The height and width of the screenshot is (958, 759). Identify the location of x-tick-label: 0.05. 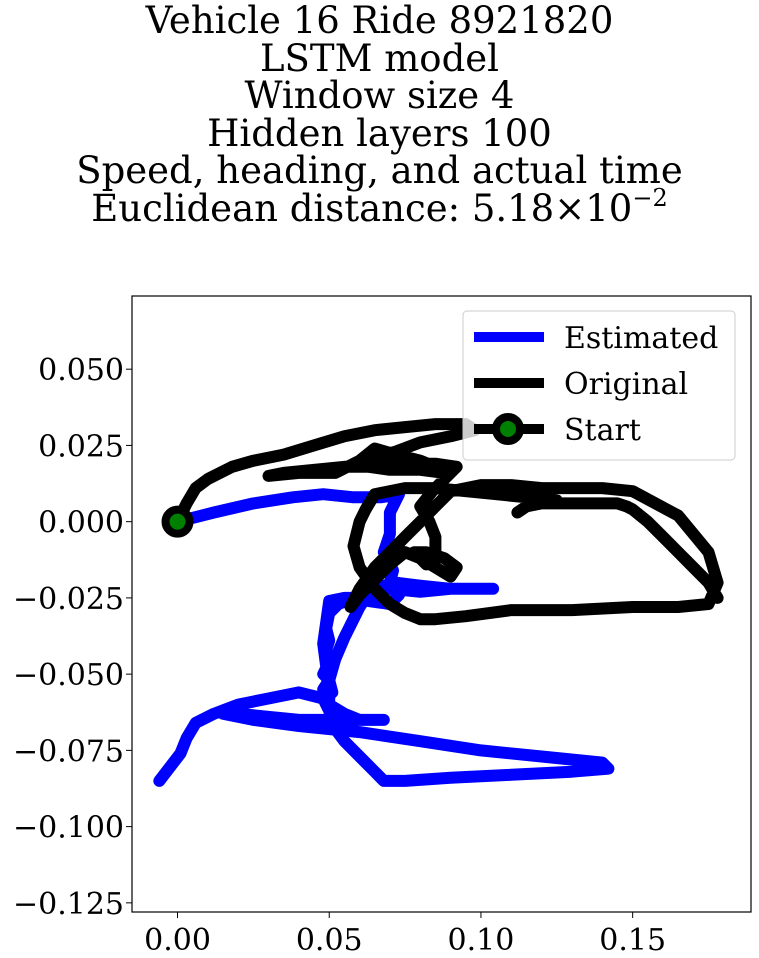
(329, 940).